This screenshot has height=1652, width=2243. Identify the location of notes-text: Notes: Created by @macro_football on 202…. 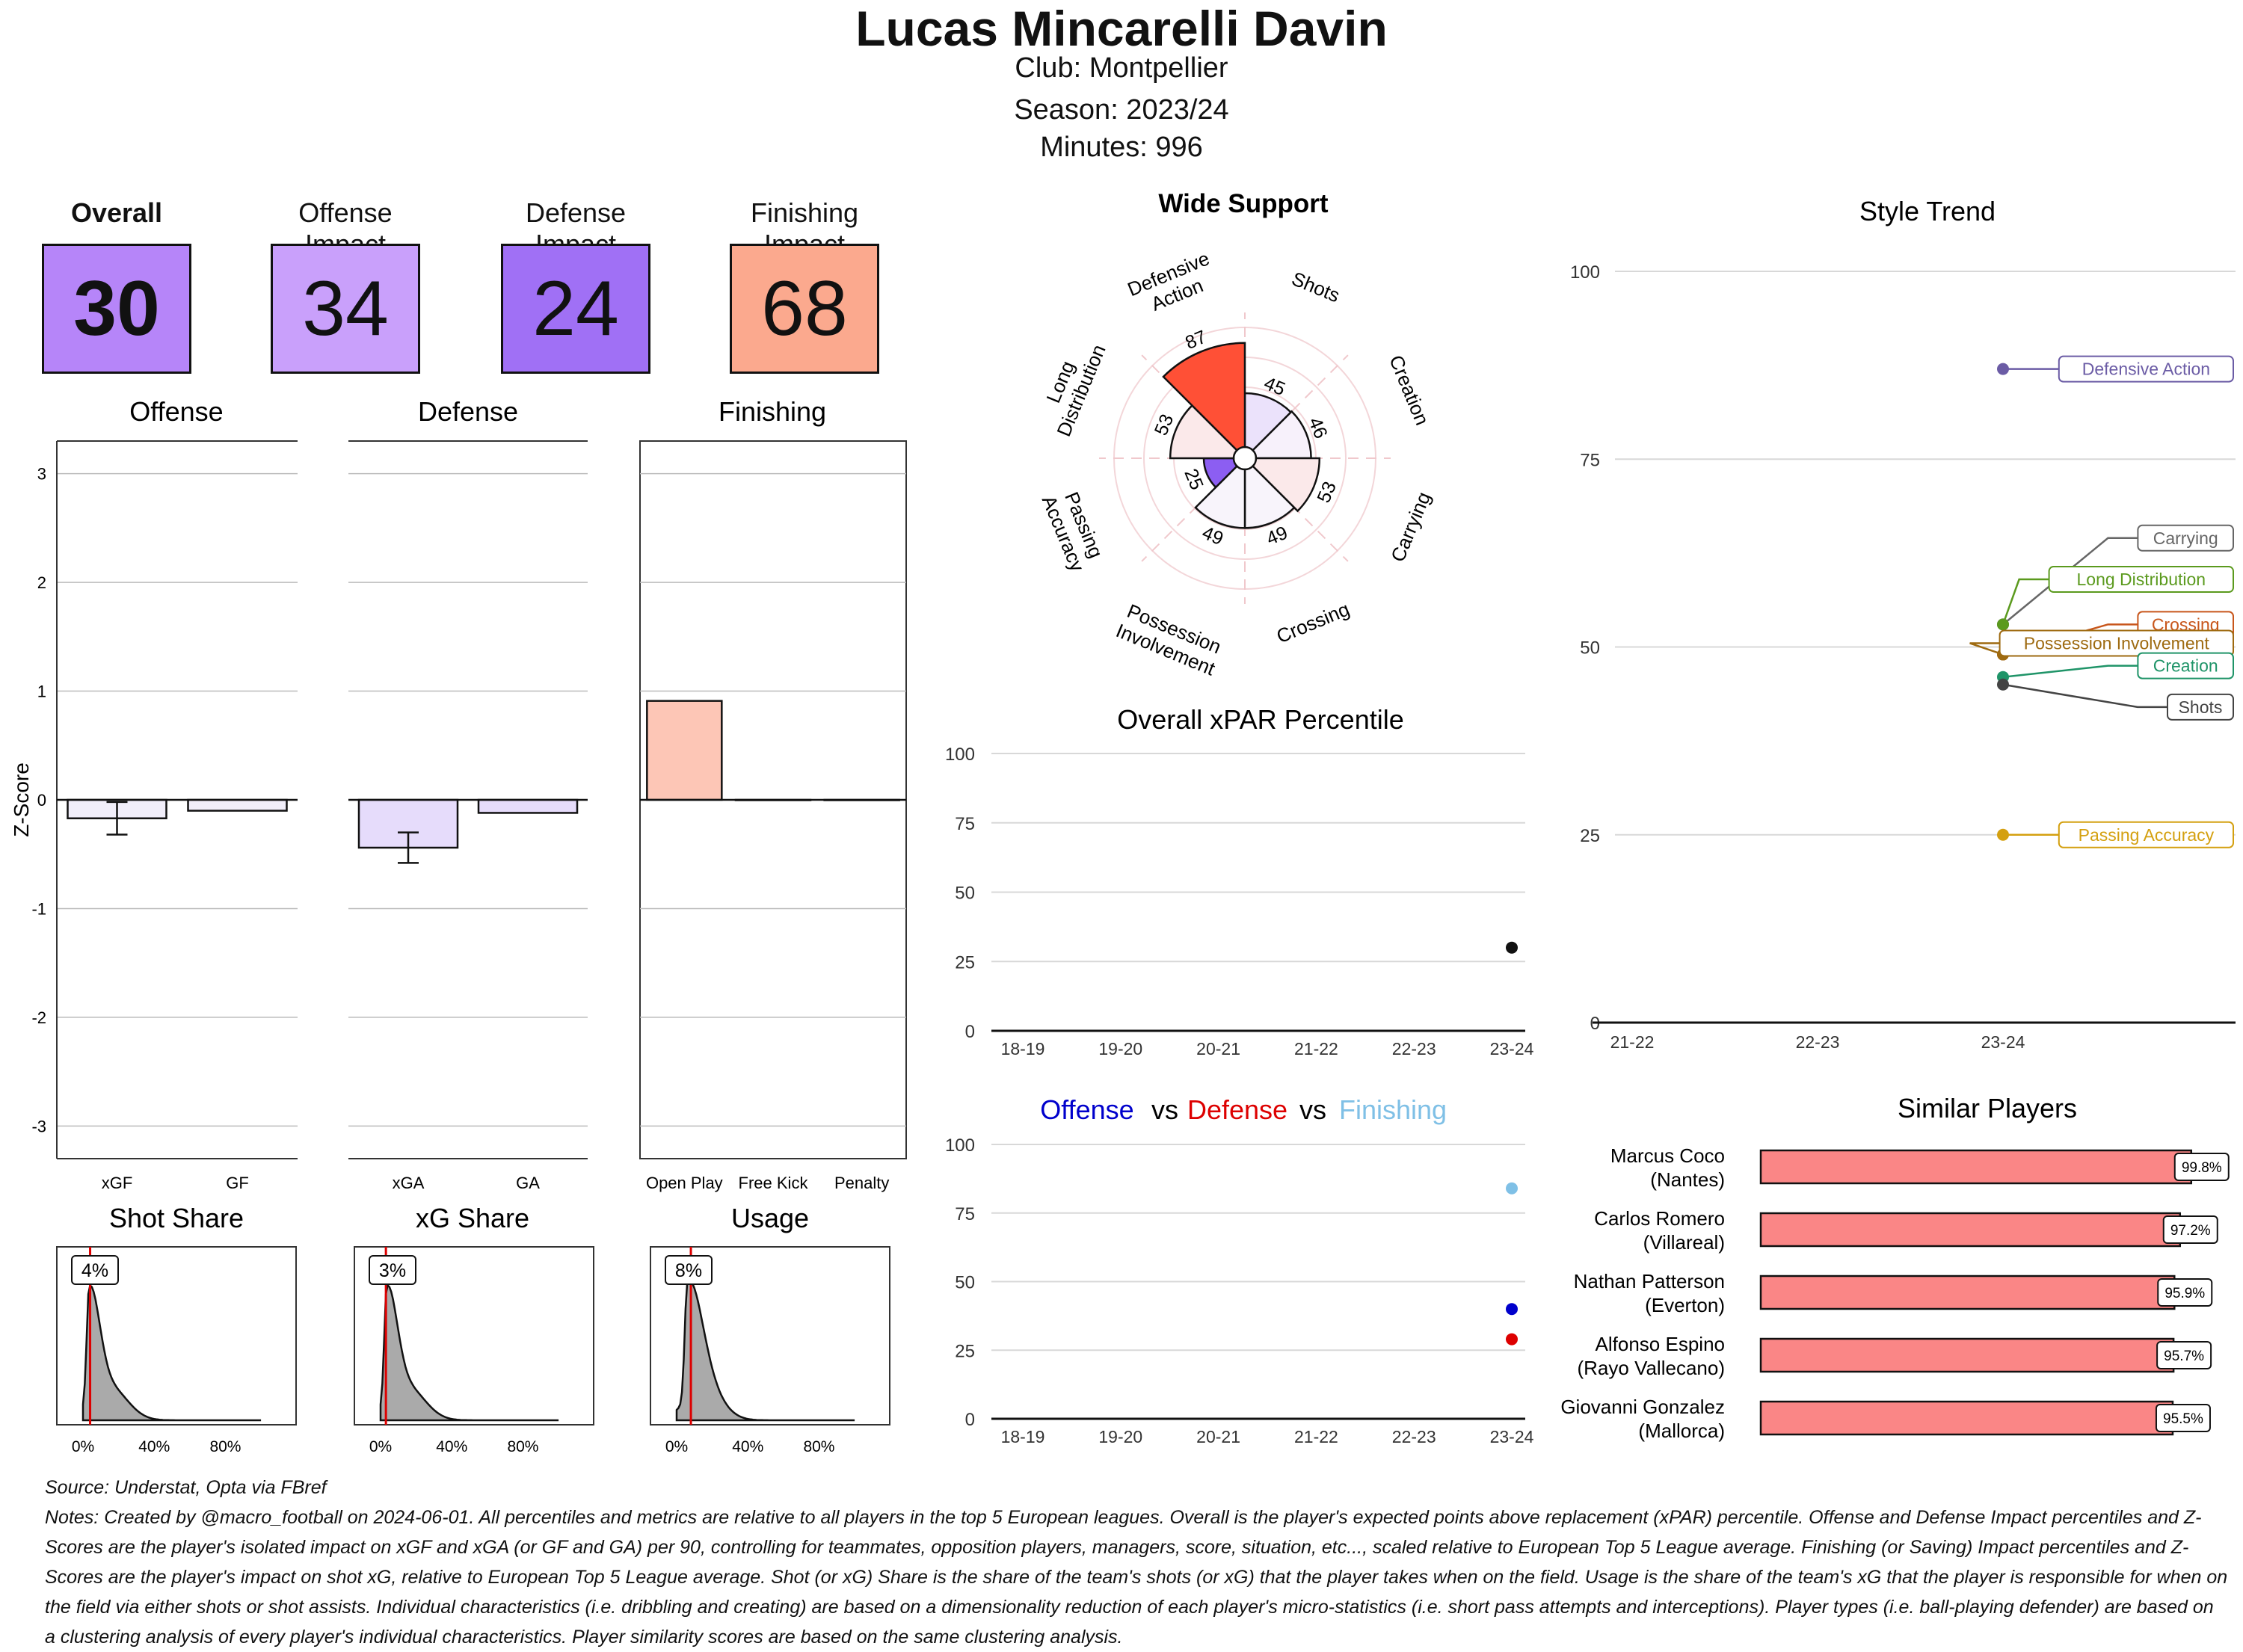
(1136, 1577).